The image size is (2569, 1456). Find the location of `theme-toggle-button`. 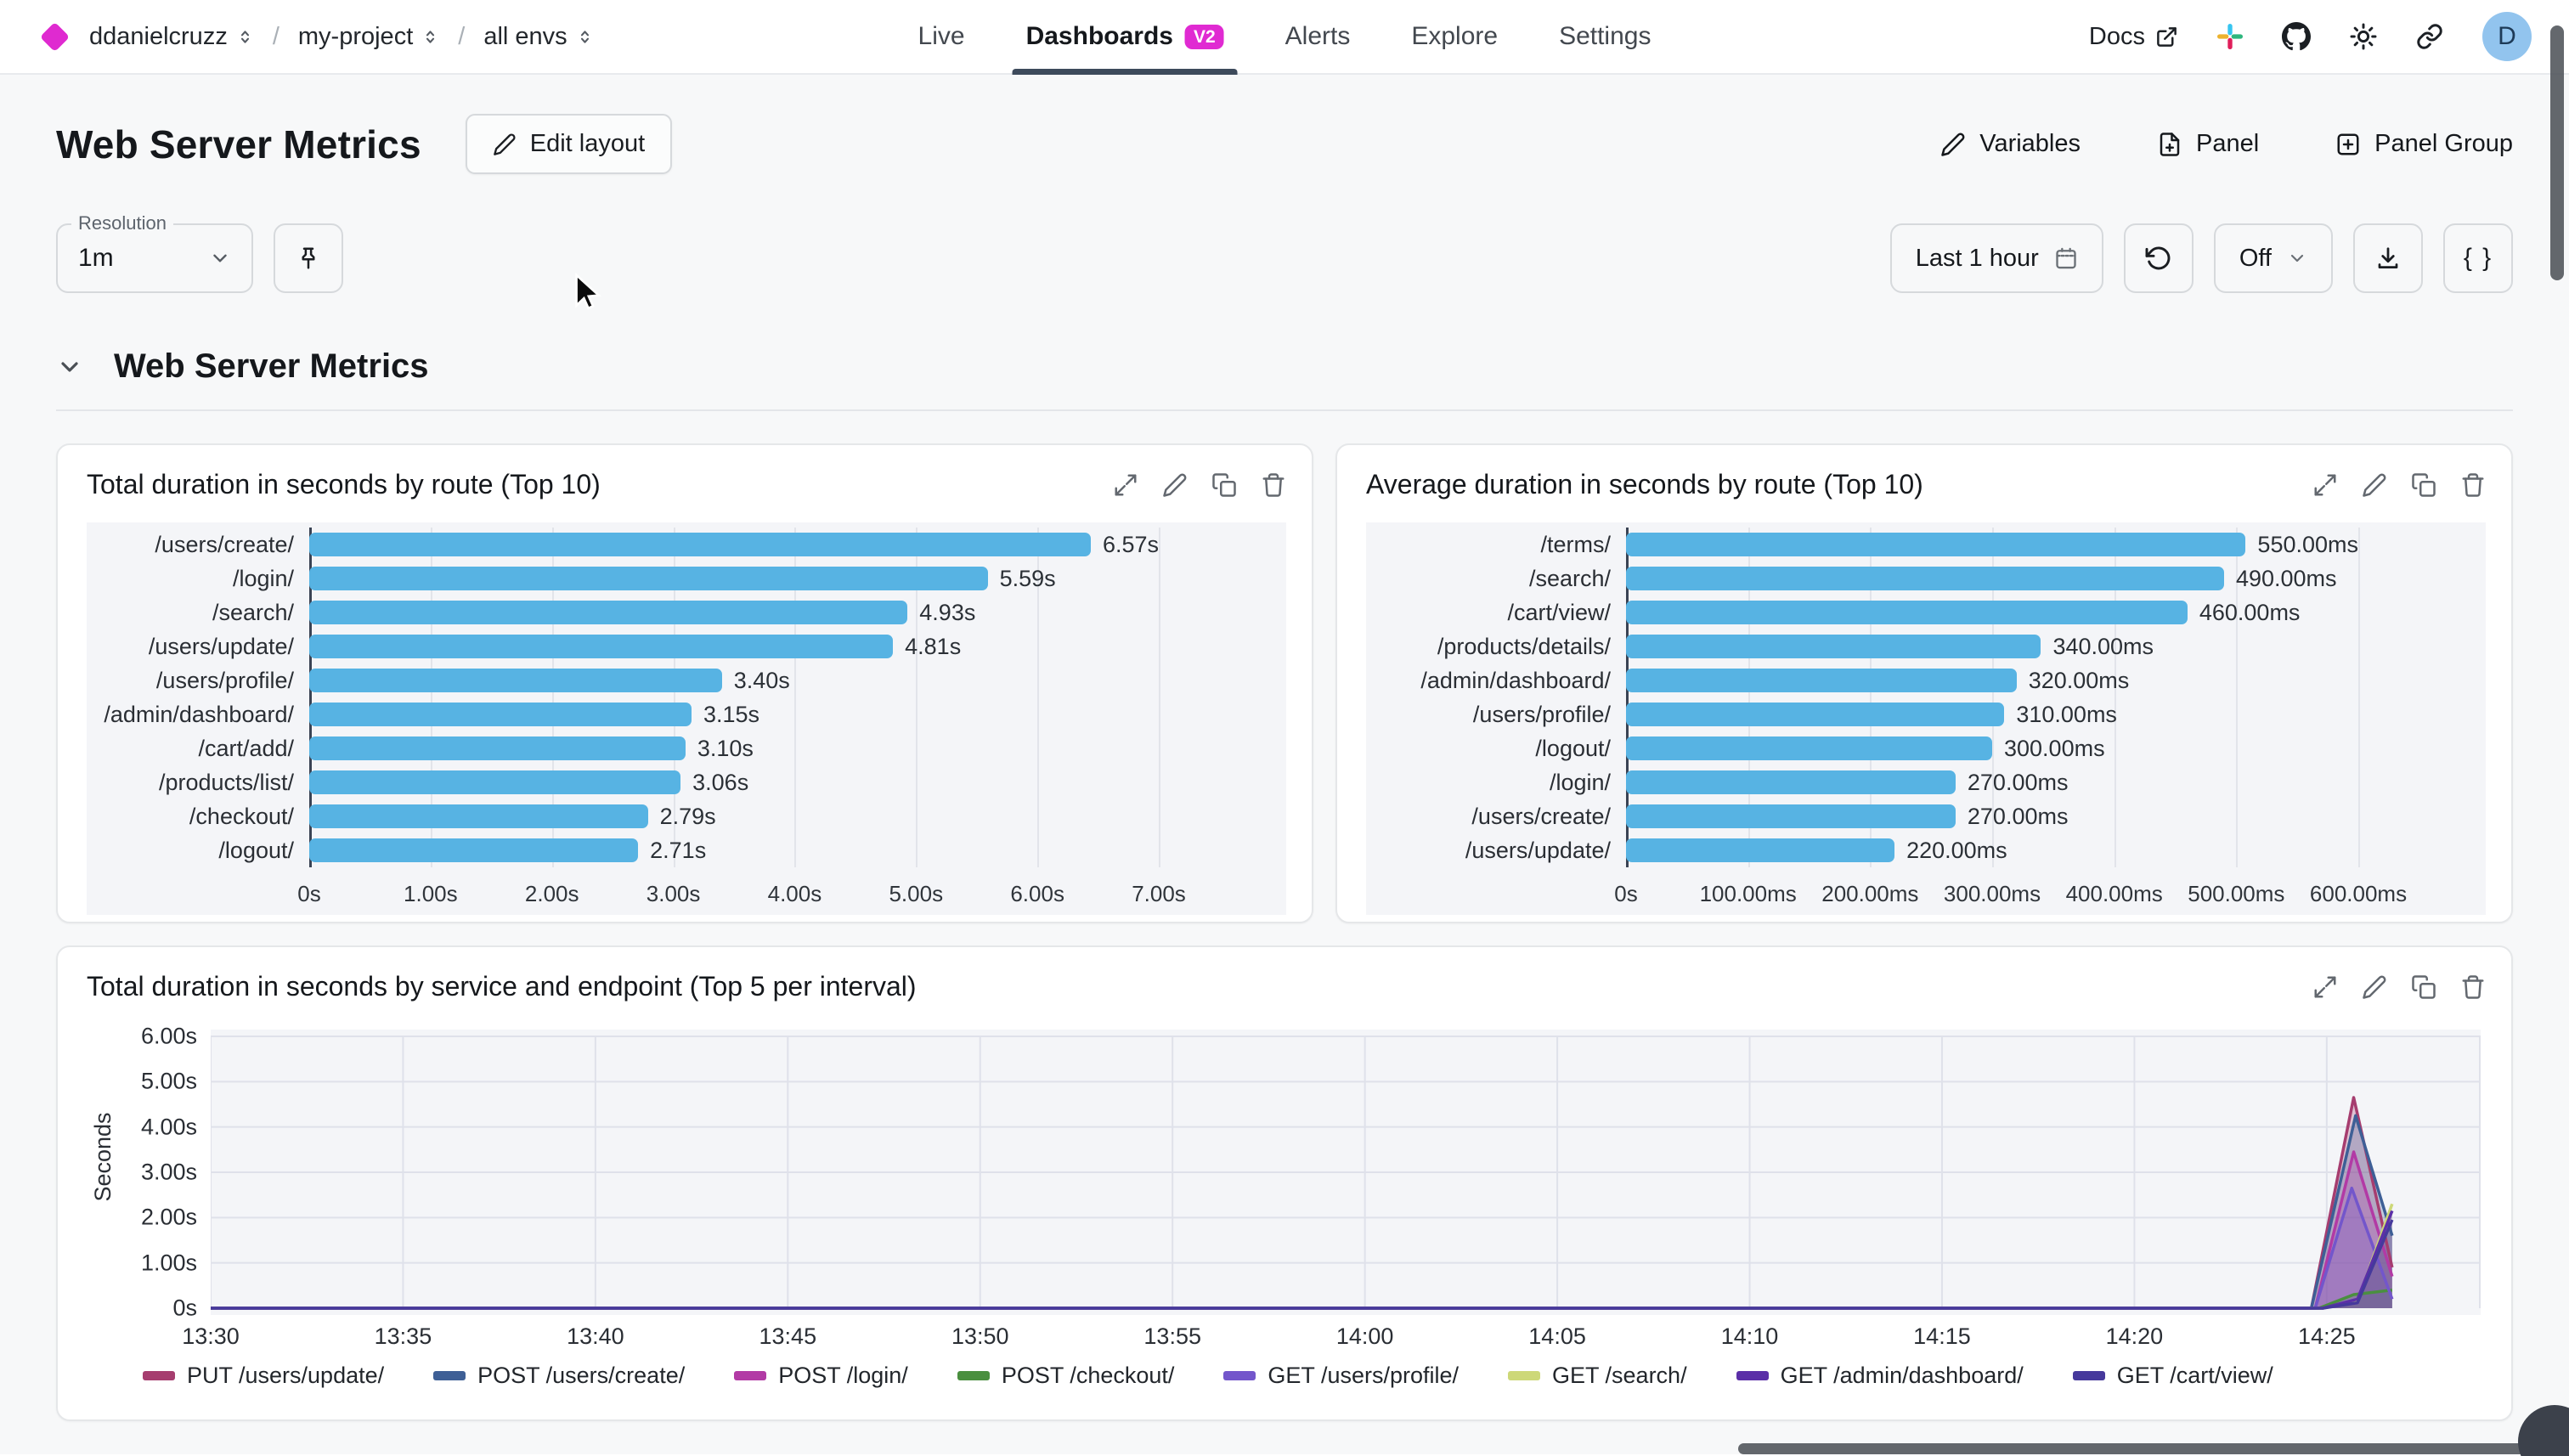

theme-toggle-button is located at coordinates (2363, 36).